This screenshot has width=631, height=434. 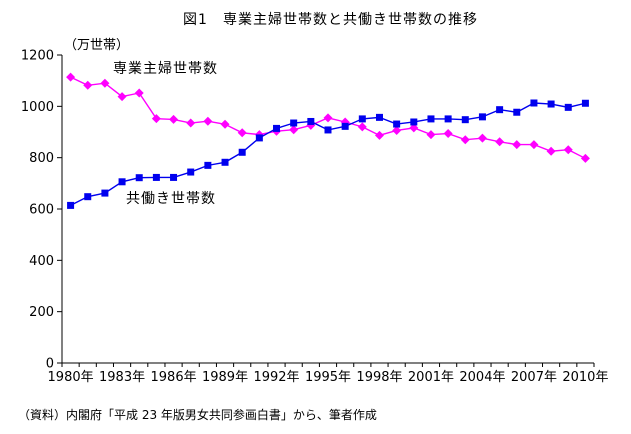 I want to click on x-axis-tick-label: 1980年, so click(x=71, y=377).